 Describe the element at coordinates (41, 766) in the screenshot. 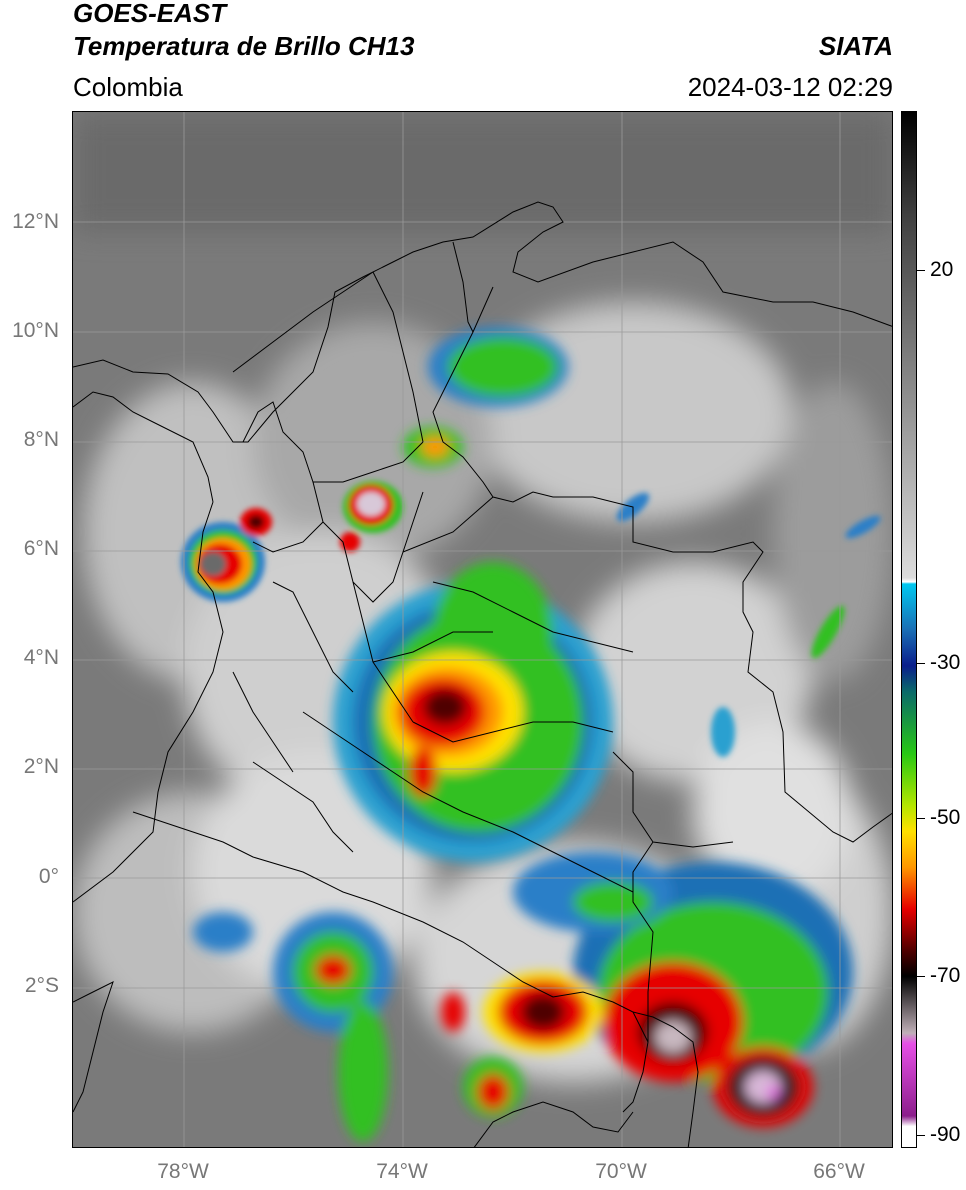

I see `lat-label-2n: 2°N` at that location.